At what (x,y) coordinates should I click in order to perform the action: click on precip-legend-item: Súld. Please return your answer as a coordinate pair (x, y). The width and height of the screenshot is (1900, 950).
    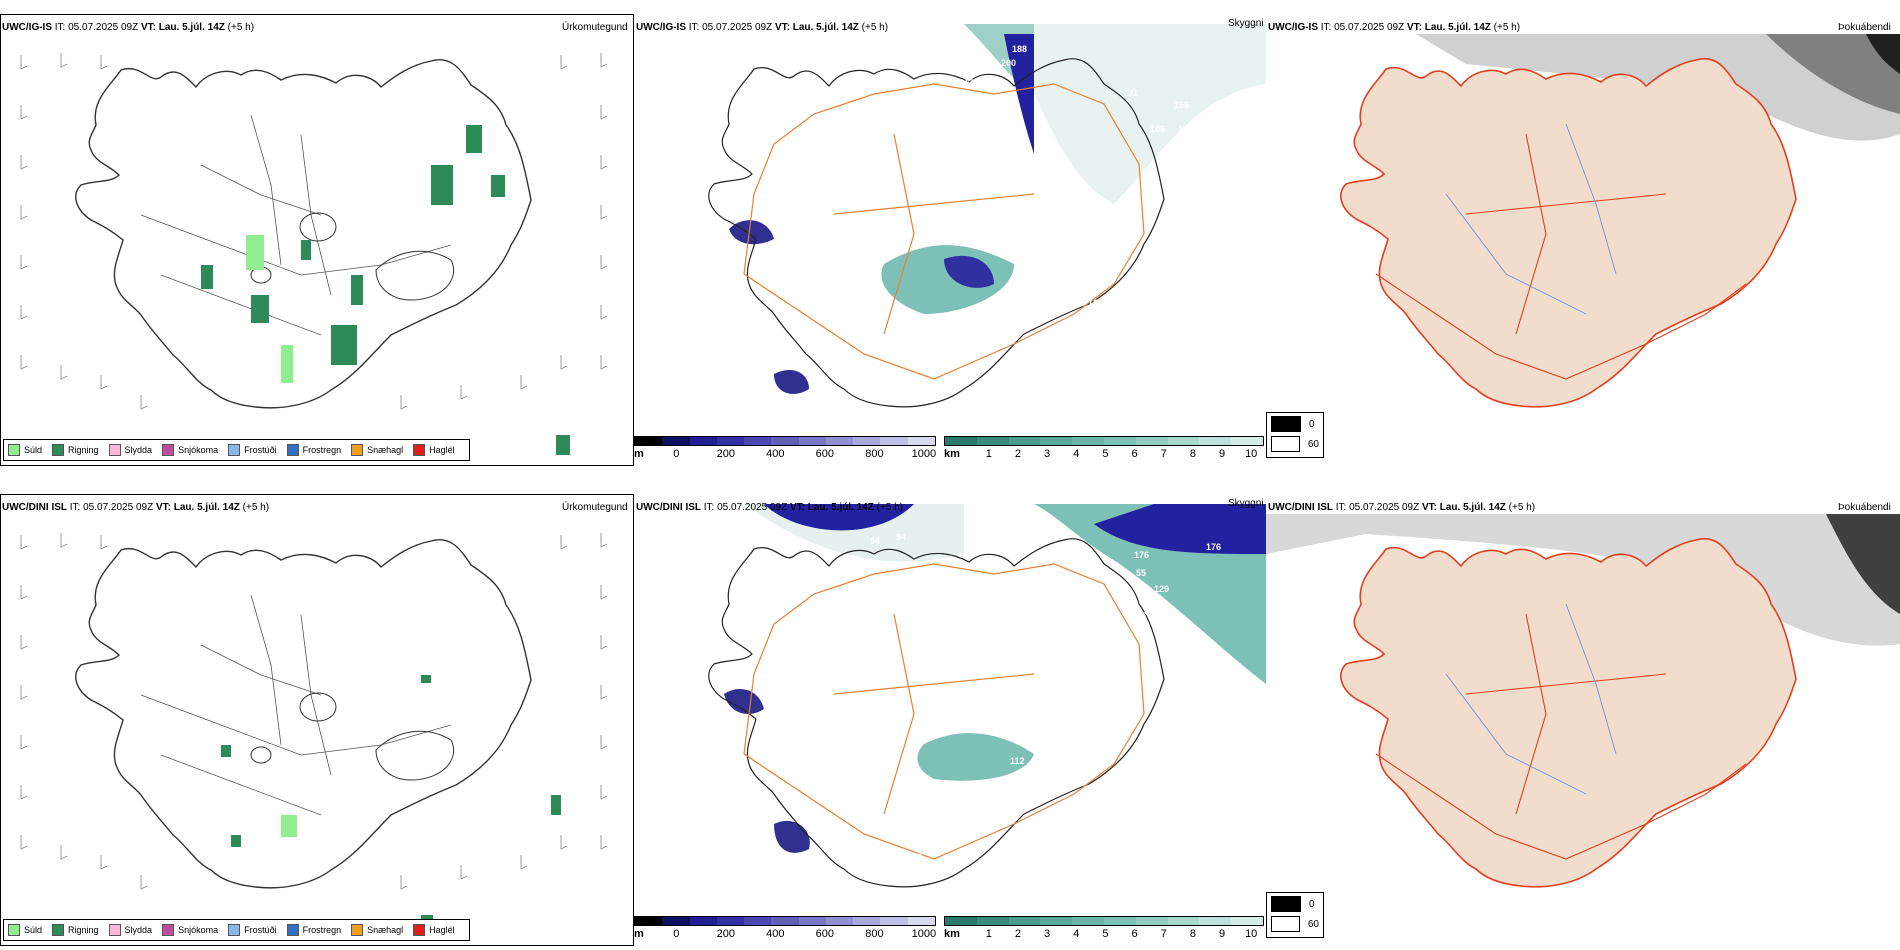
    Looking at the image, I should click on (25, 930).